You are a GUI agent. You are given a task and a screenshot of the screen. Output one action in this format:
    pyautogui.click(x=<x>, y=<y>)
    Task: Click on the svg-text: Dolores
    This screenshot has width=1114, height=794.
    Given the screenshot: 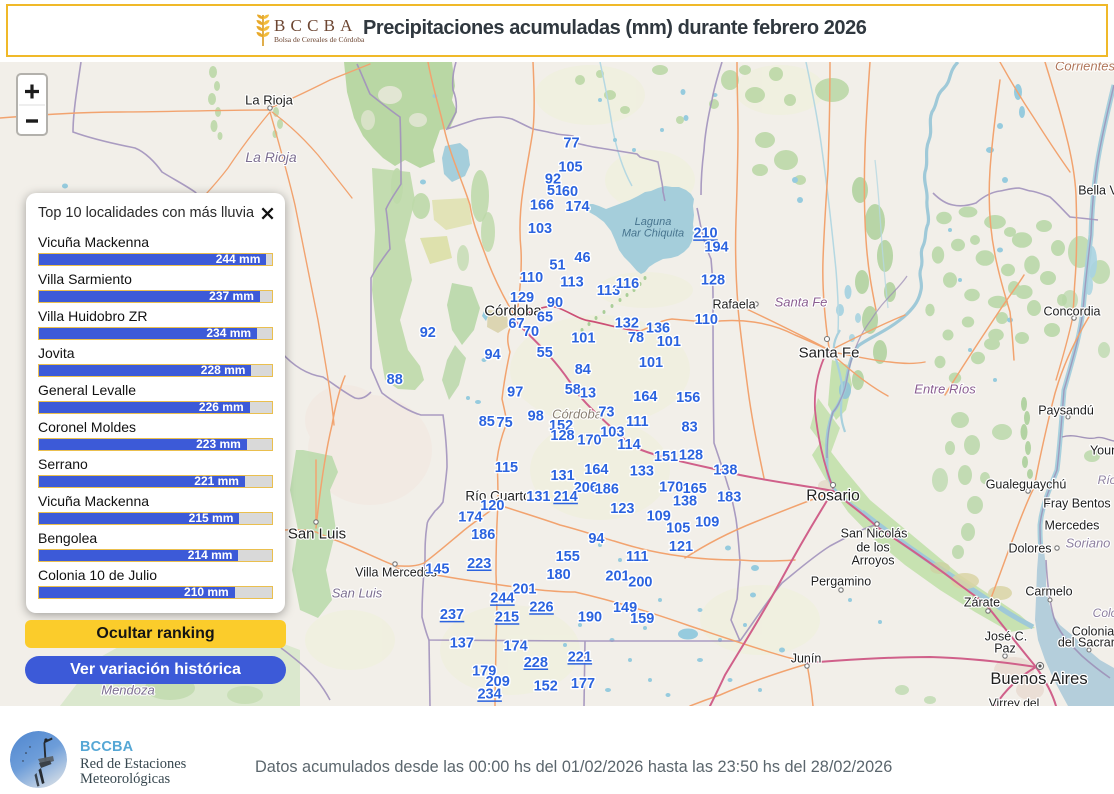 What is the action you would take?
    pyautogui.click(x=1029, y=548)
    